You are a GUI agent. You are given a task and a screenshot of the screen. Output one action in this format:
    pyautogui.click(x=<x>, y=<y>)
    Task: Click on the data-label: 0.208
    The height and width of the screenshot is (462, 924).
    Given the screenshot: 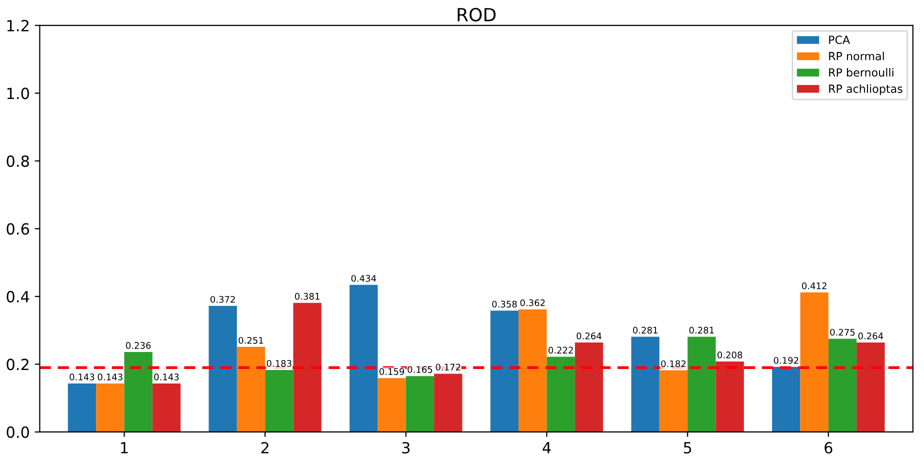 What is the action you would take?
    pyautogui.click(x=730, y=355)
    